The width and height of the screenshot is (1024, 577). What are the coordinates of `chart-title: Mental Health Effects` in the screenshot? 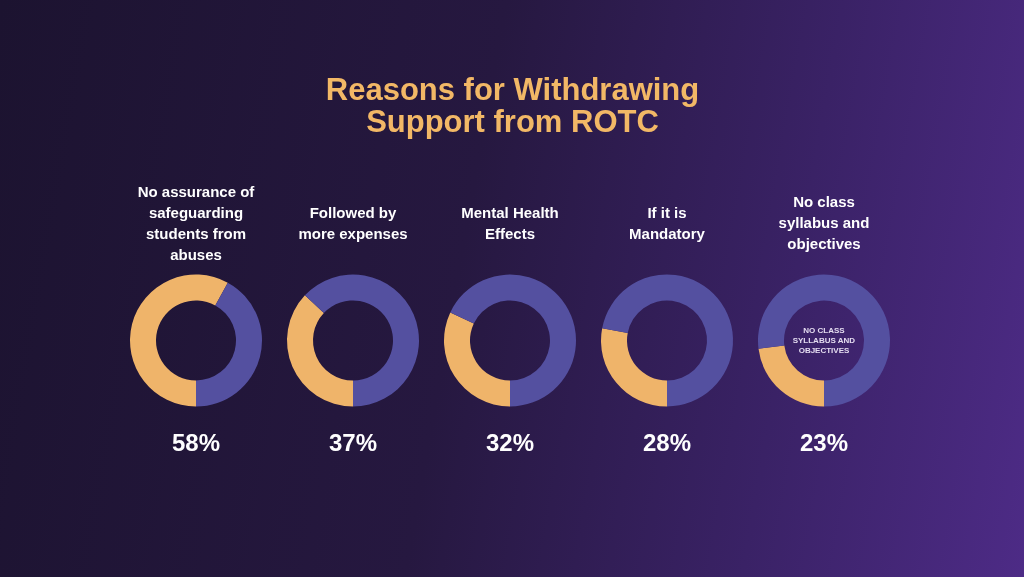 It's located at (510, 222).